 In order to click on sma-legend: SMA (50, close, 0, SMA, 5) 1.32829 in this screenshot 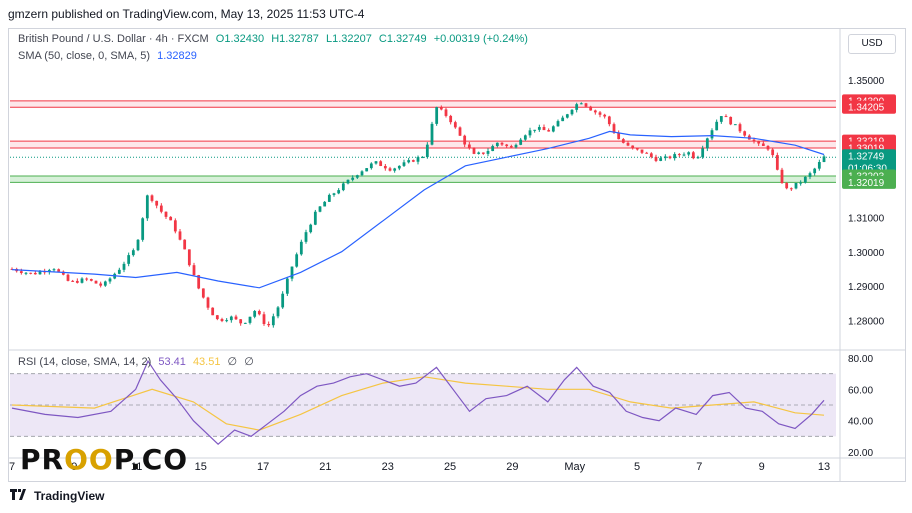, I will do `click(109, 56)`.